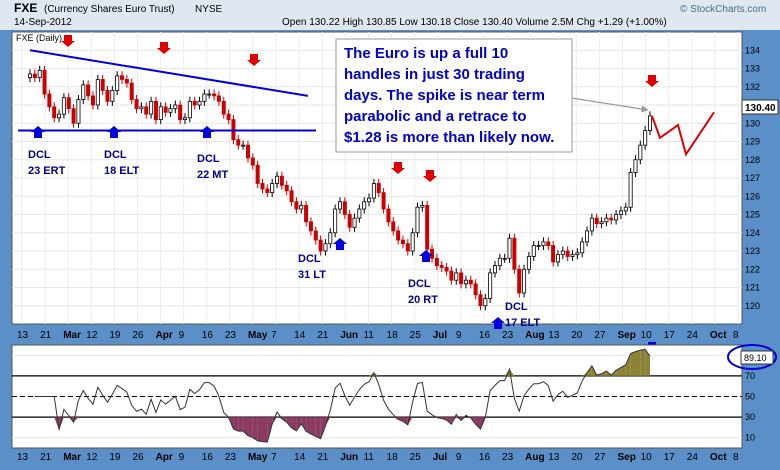 The height and width of the screenshot is (470, 780). What do you see at coordinates (752, 196) in the screenshot?
I see `price-tick-label: 126` at bounding box center [752, 196].